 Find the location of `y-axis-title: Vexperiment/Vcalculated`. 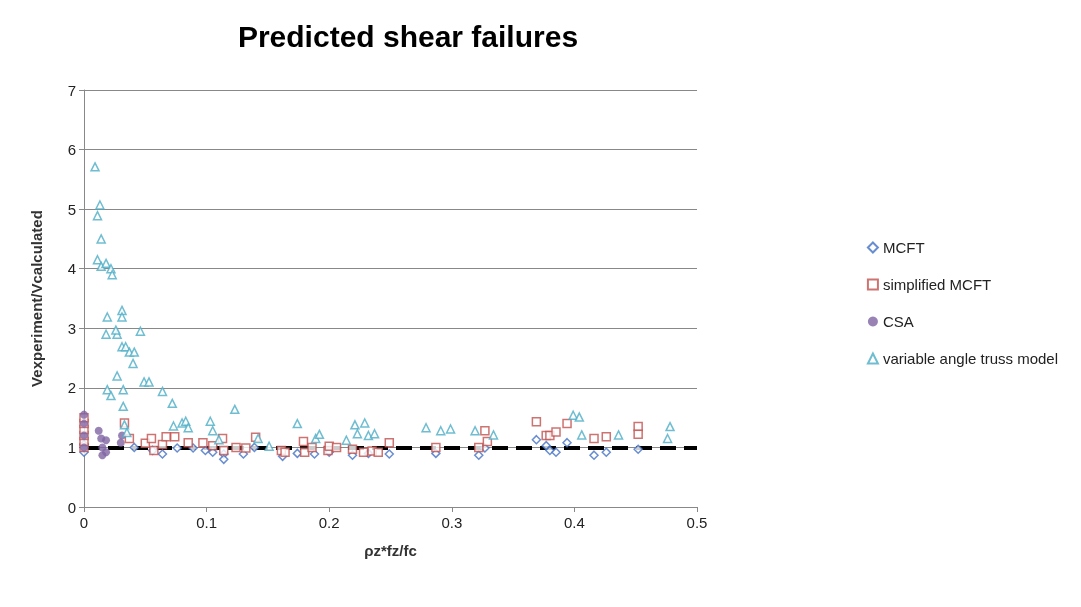

y-axis-title: Vexperiment/Vcalculated is located at coordinates (36, 298).